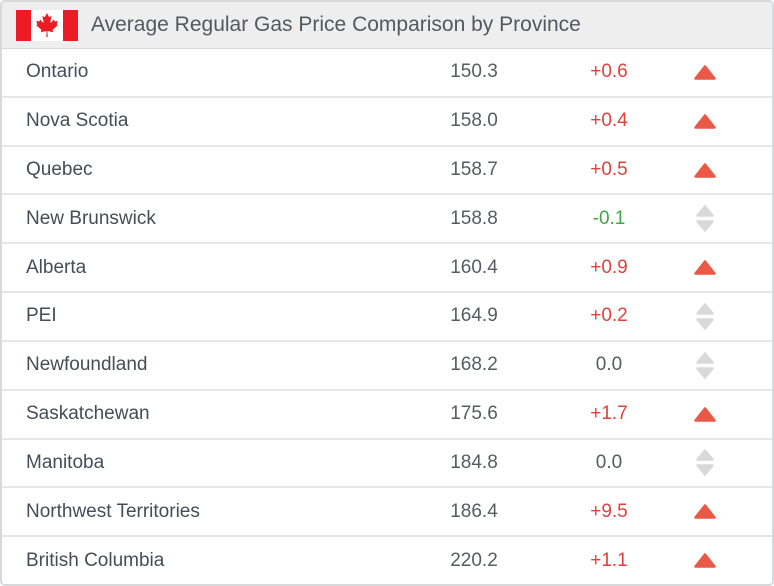 The width and height of the screenshot is (774, 586). I want to click on price-value: 184.8, so click(474, 462).